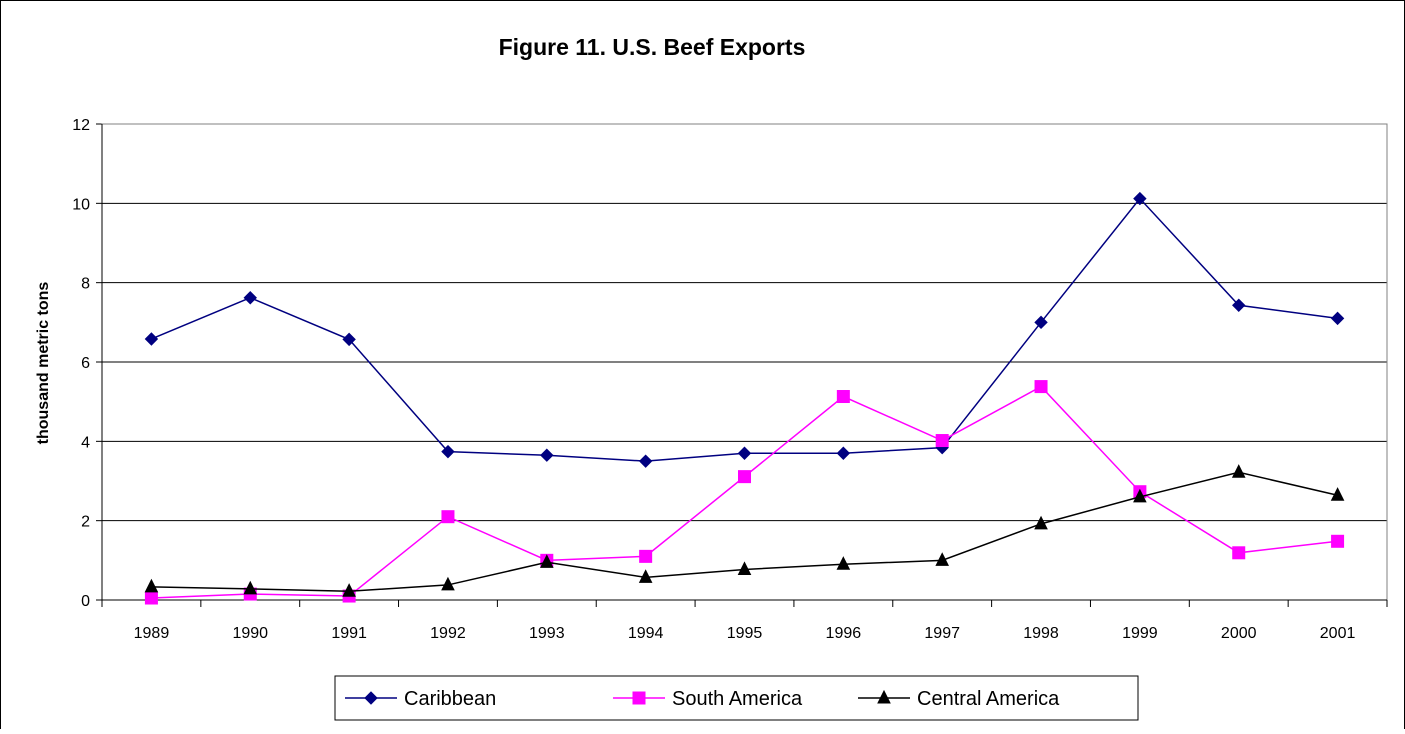 Image resolution: width=1405 pixels, height=734 pixels. Describe the element at coordinates (85, 601) in the screenshot. I see `y-tick-label: 0` at that location.